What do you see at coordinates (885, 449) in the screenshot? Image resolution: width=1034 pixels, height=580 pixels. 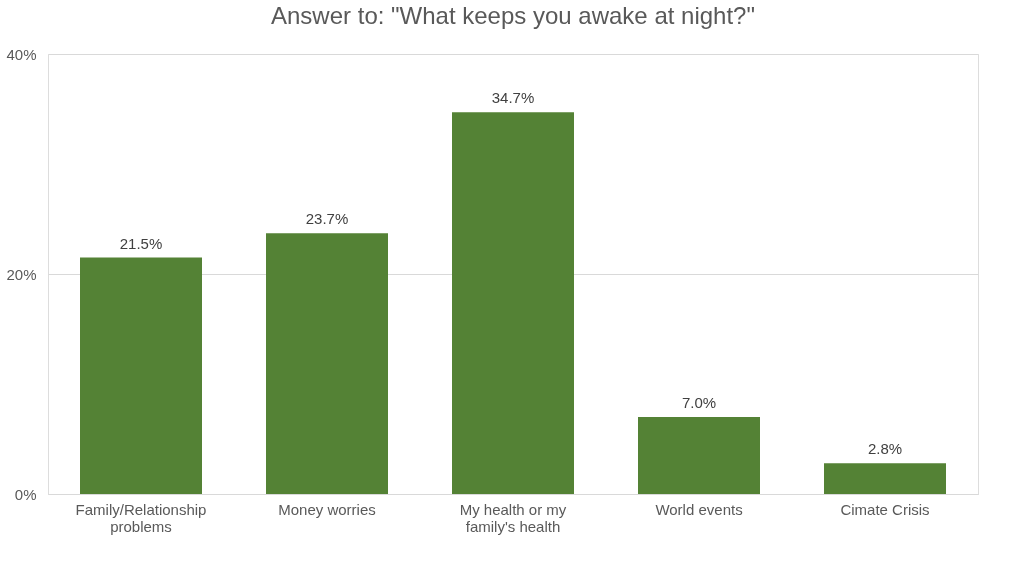 I see `data-label: 2.8%` at bounding box center [885, 449].